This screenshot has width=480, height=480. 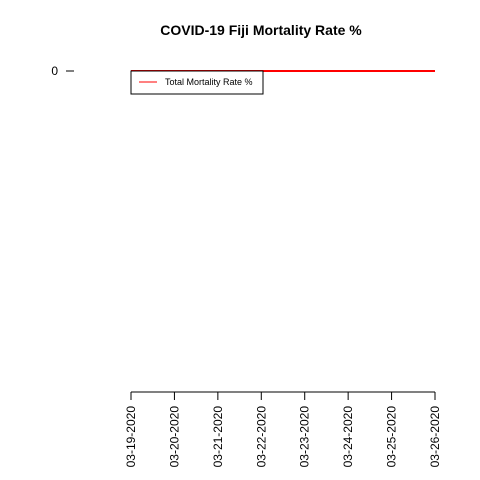 I want to click on x-tick-label: 03-20-2020, so click(x=174, y=437).